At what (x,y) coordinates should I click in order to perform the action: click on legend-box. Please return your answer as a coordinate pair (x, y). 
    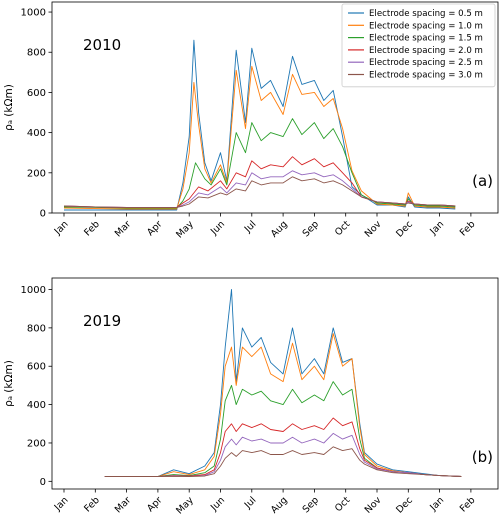
    Looking at the image, I should click on (418, 45).